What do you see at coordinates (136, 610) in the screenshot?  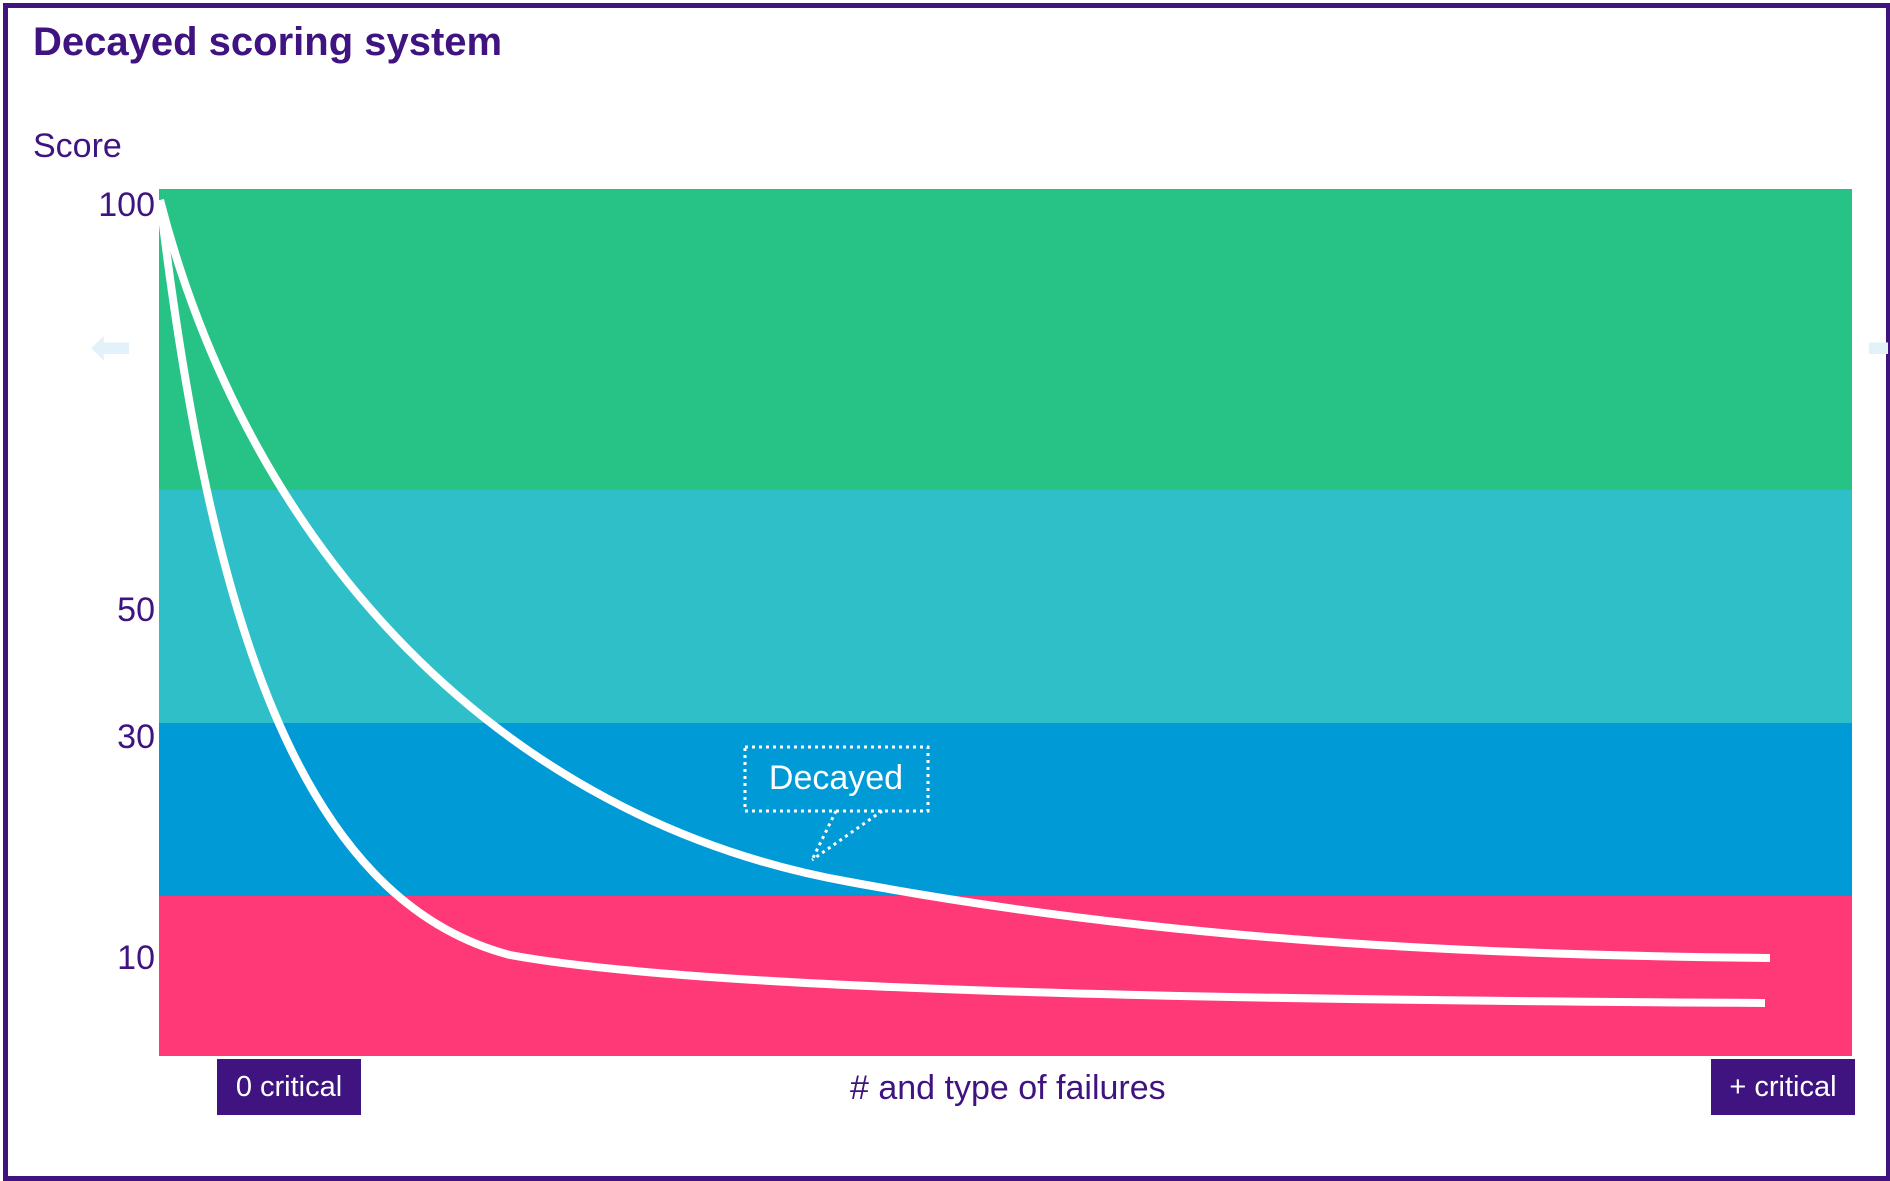 I see `y-tick-50: 50` at bounding box center [136, 610].